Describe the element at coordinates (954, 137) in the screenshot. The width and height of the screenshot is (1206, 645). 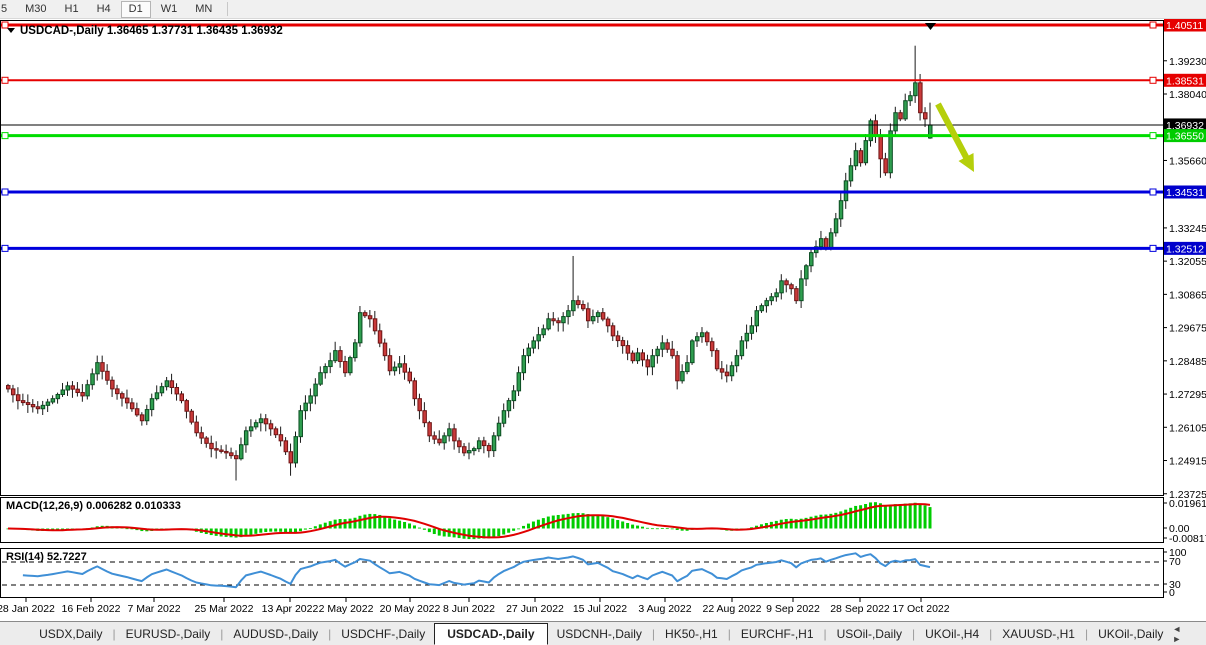
I see `down-arrow-annotation` at that location.